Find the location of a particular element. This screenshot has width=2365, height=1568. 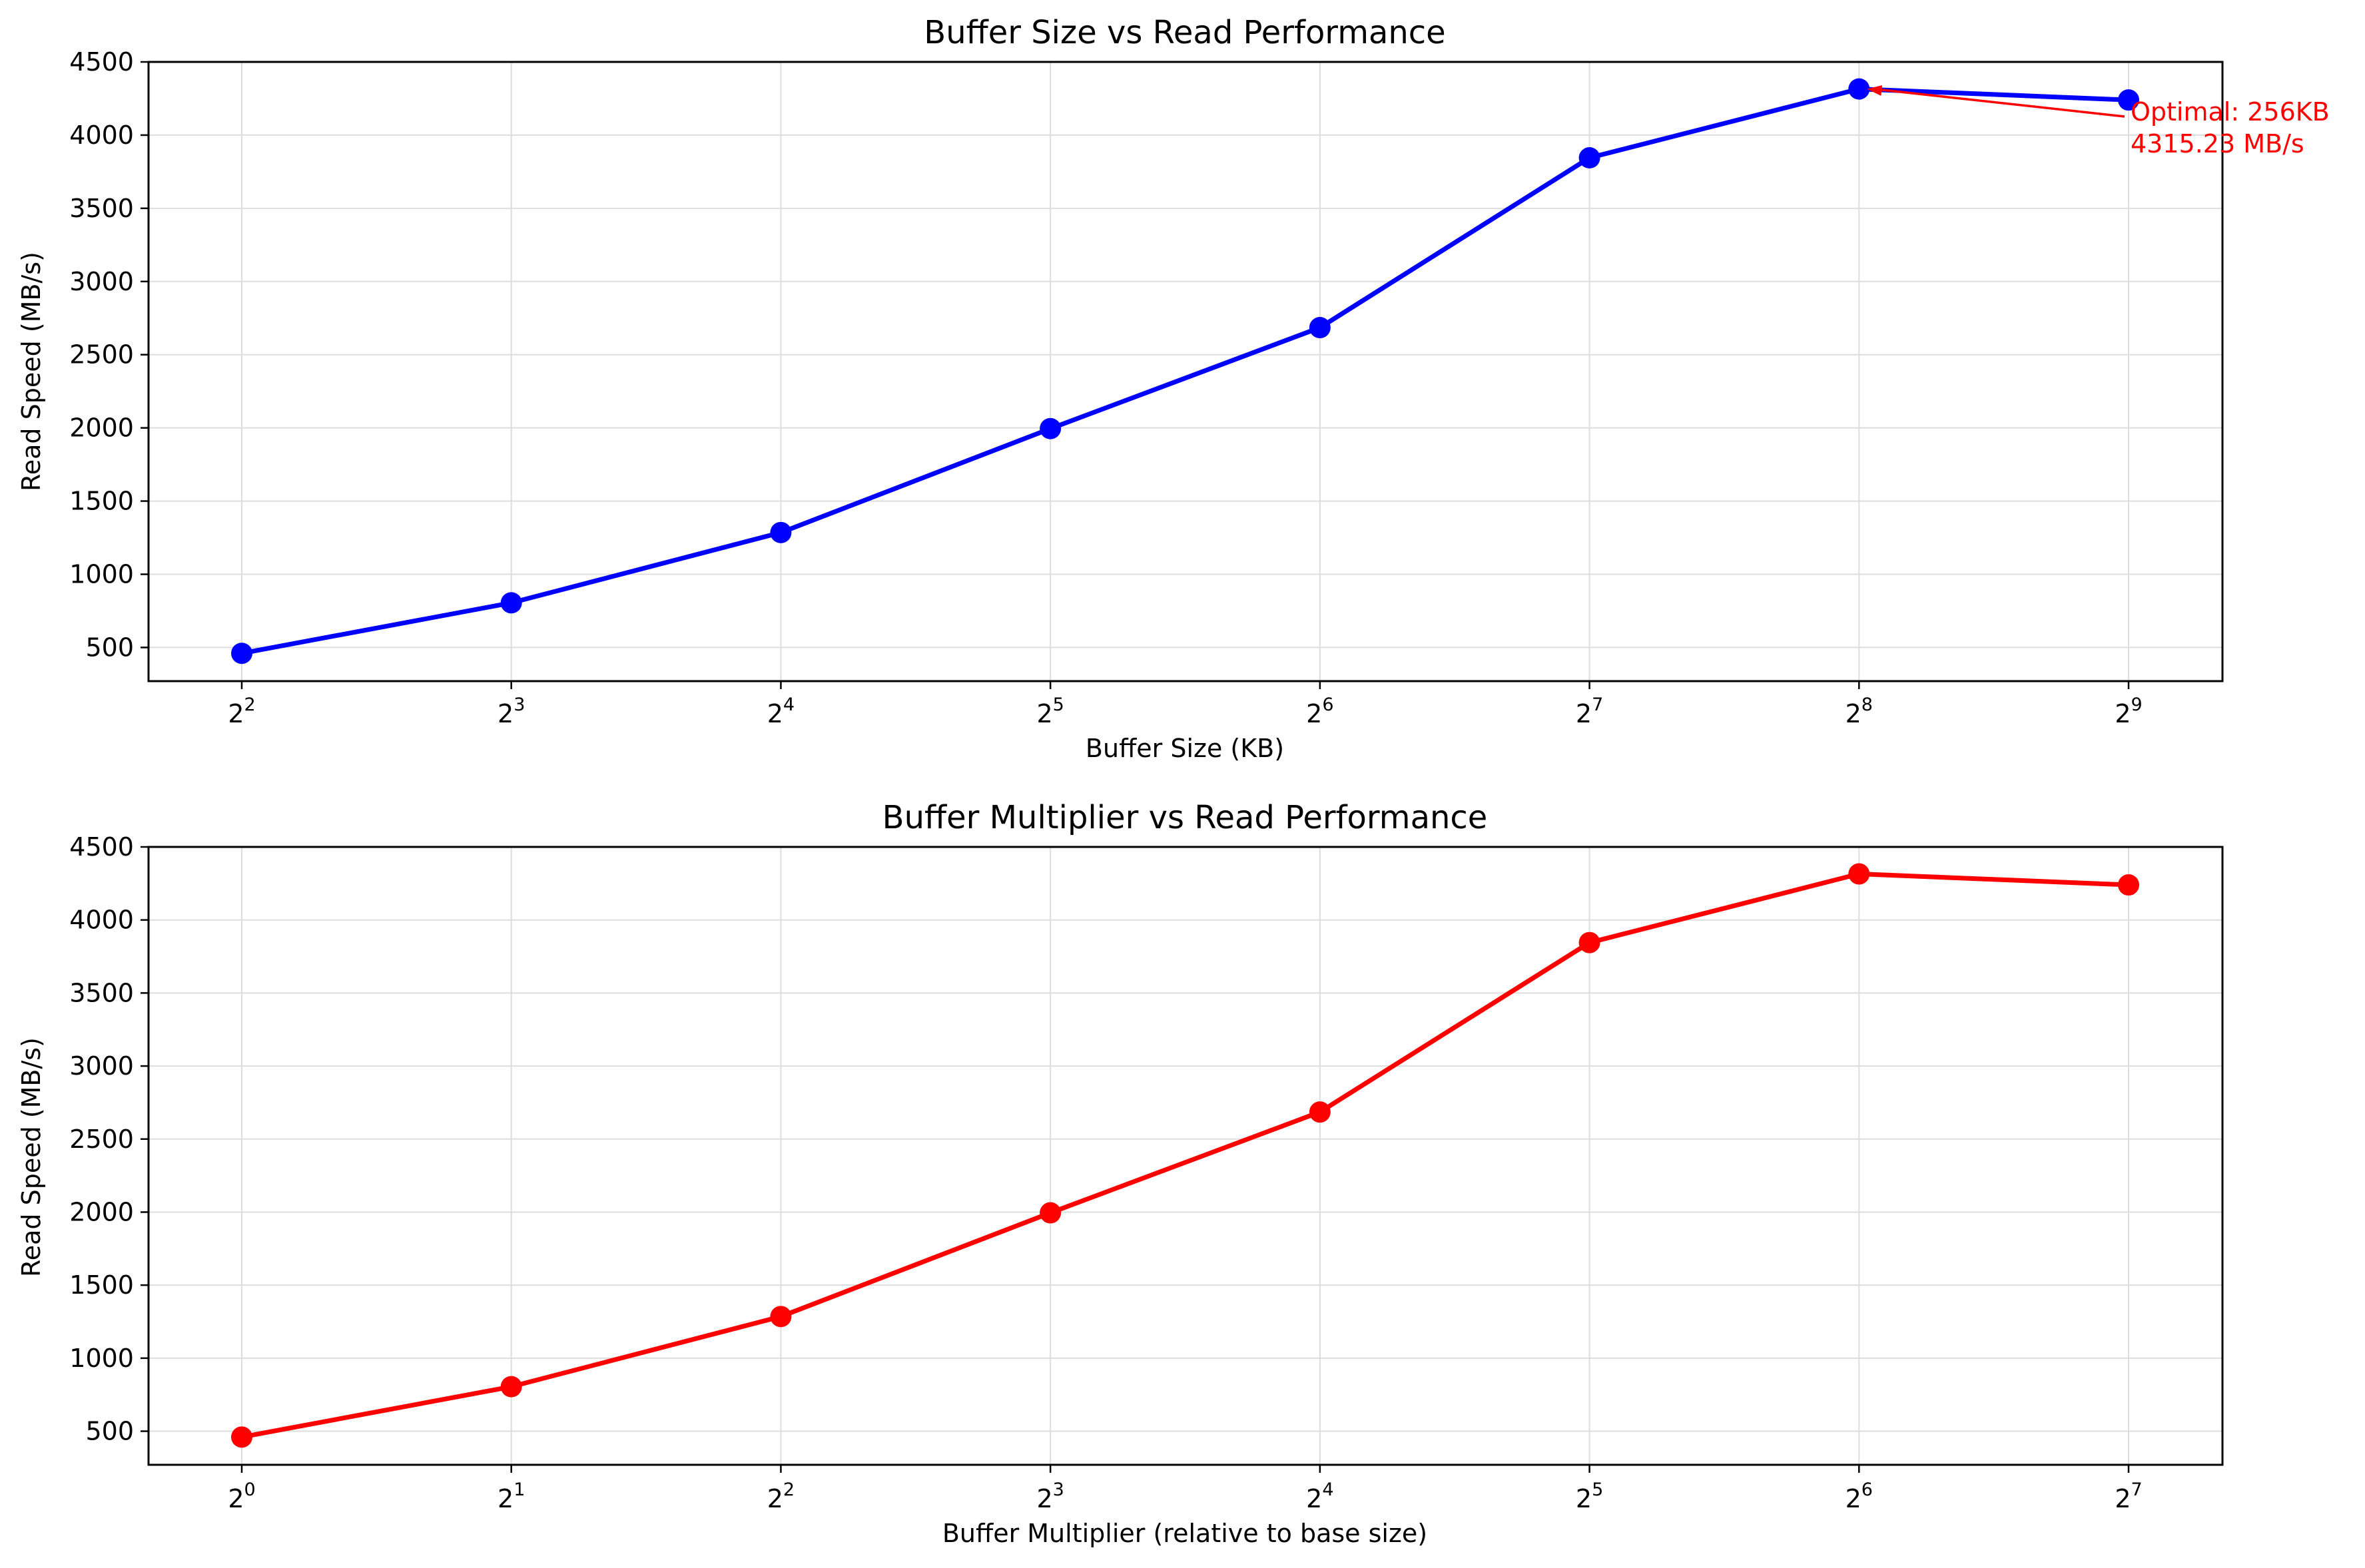

x-tick-label: 28 is located at coordinates (1859, 711).